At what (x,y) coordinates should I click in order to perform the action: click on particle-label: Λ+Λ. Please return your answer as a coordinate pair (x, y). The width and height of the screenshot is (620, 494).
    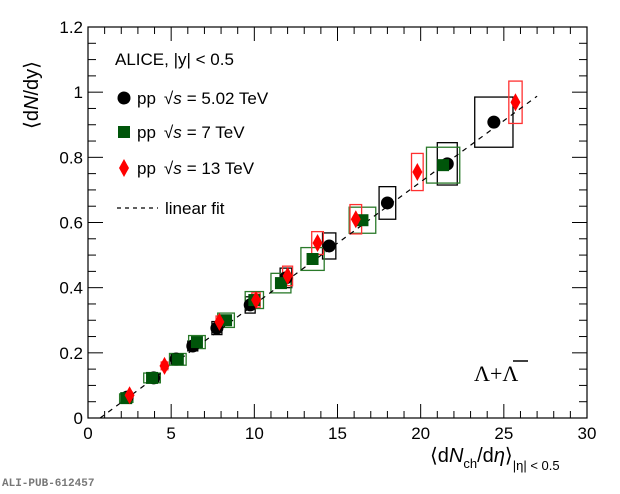
    Looking at the image, I should click on (496, 373).